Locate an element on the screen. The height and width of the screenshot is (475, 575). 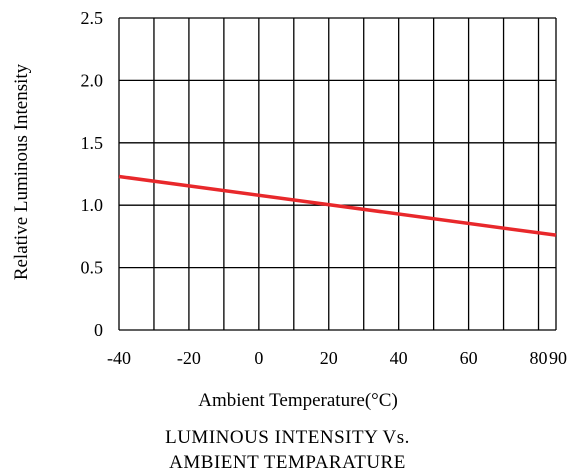
y-tick-label: 1.5 is located at coordinates (92, 143).